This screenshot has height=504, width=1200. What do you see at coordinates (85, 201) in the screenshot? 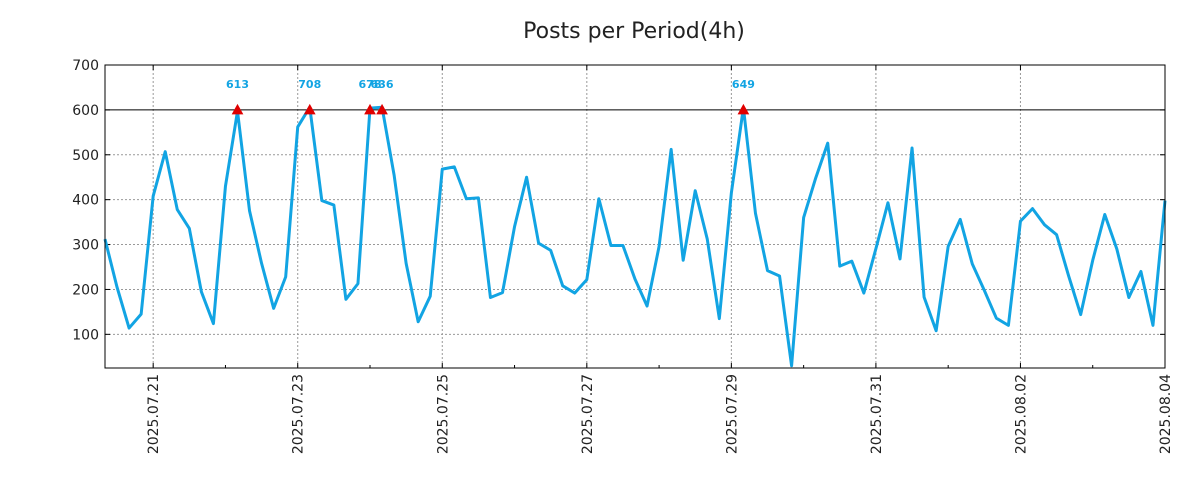
I see `y-tick-label: 400` at bounding box center [85, 201].